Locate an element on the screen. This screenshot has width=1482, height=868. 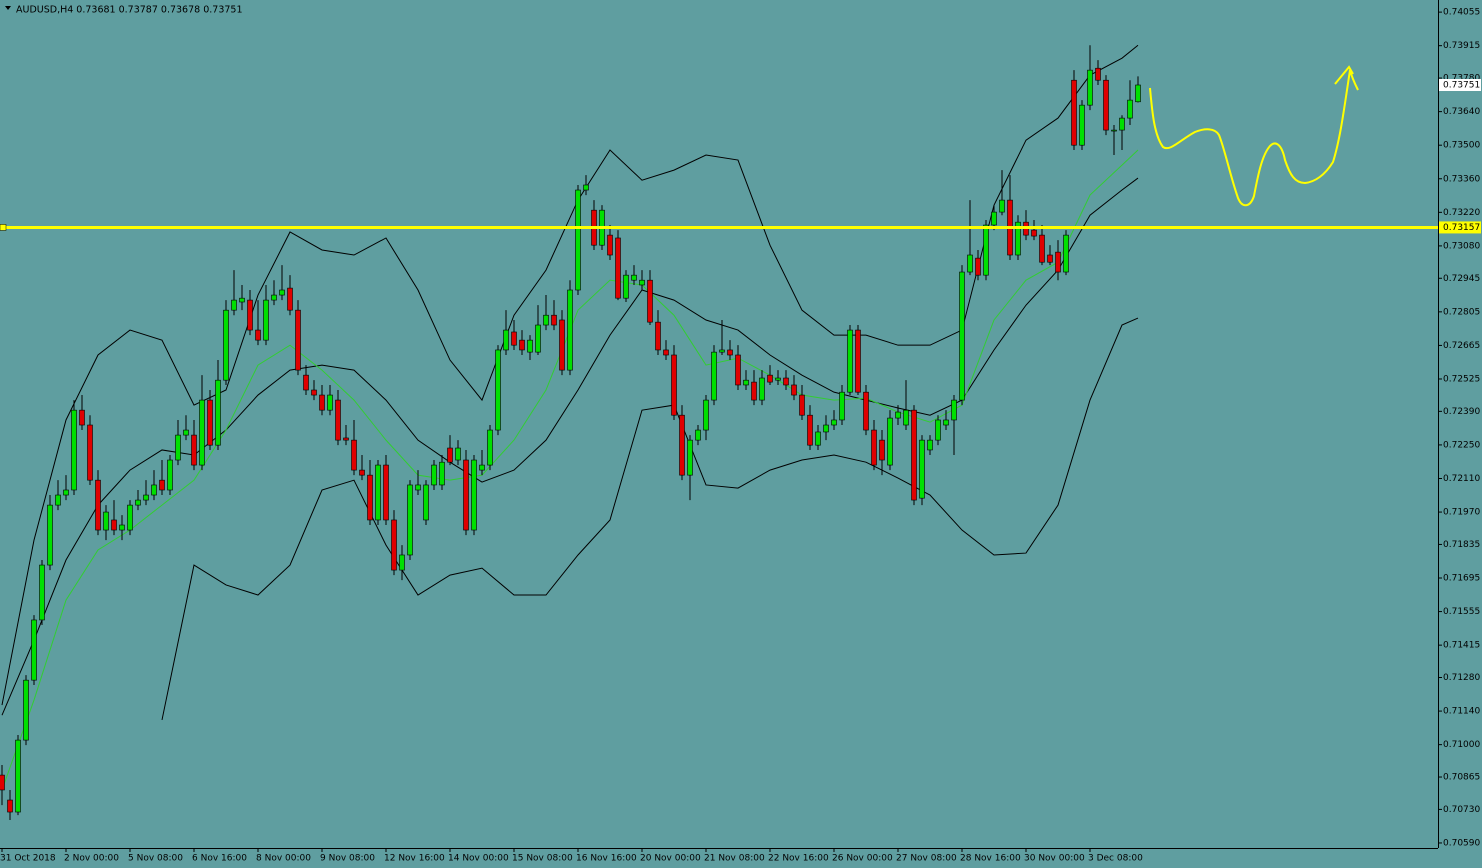
x-tick-label: 27 Nov 08:00 is located at coordinates (926, 859).